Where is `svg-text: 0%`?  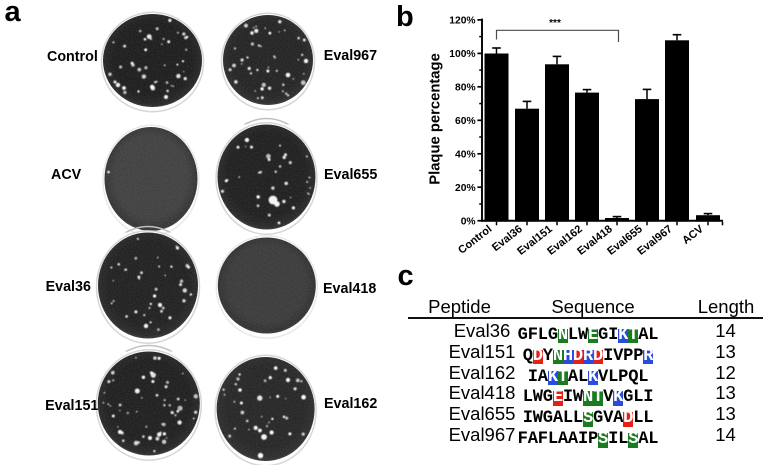 svg-text: 0% is located at coordinates (468, 221).